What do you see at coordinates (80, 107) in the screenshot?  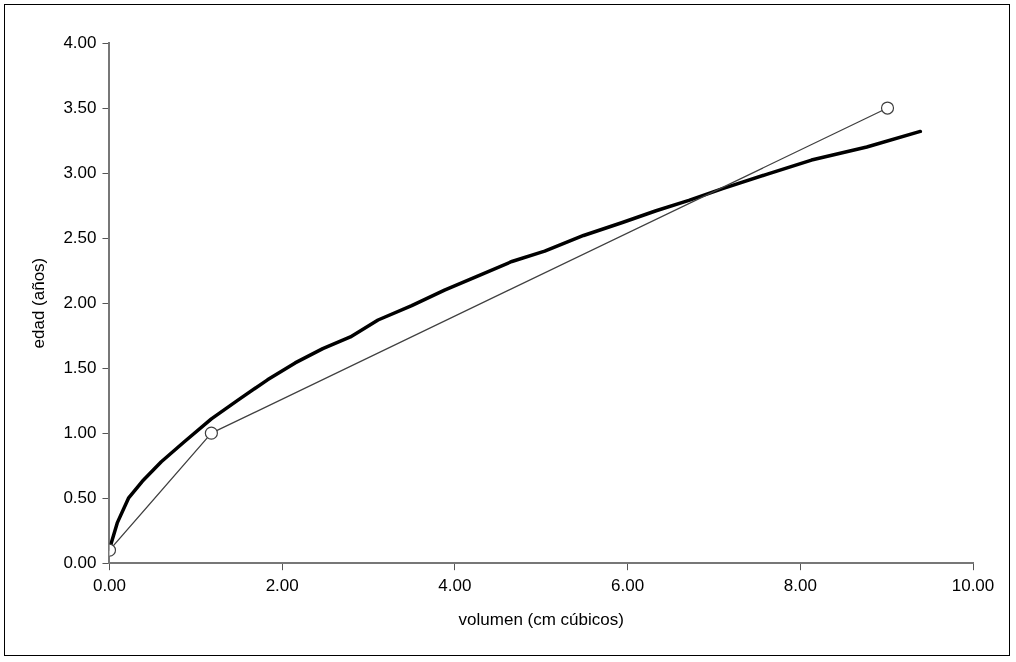 I see `y-tick-label: 3.50` at bounding box center [80, 107].